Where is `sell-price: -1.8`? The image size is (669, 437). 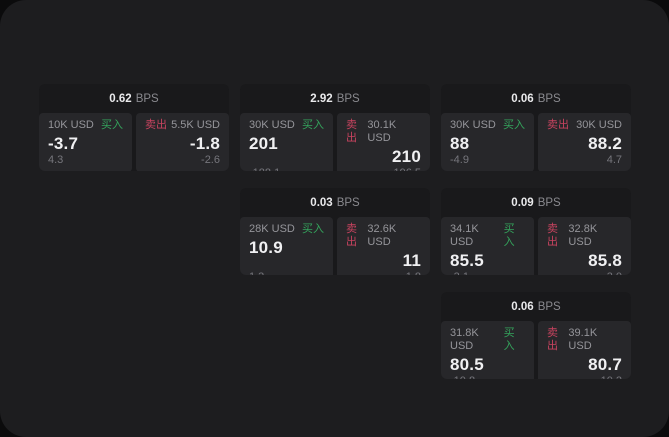
sell-price: -1.8 is located at coordinates (204, 143).